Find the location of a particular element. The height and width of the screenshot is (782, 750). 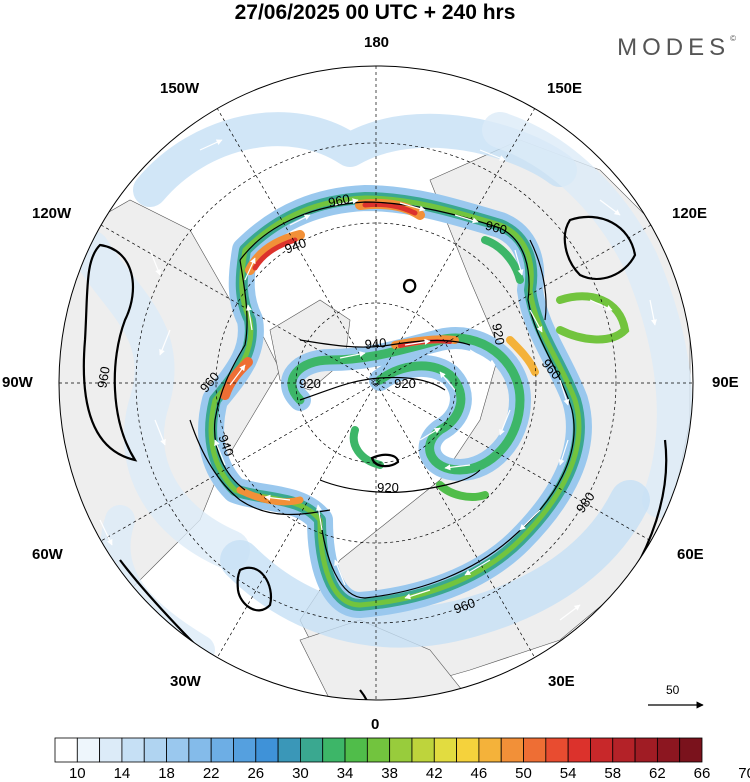

colorbar-label: 46 is located at coordinates (479, 773).